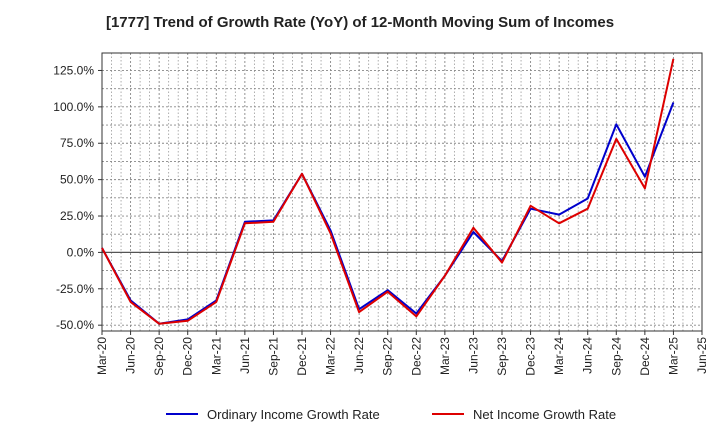 This screenshot has height=440, width=720. Describe the element at coordinates (473, 355) in the screenshot. I see `x-tick-label: Jun-23` at that location.